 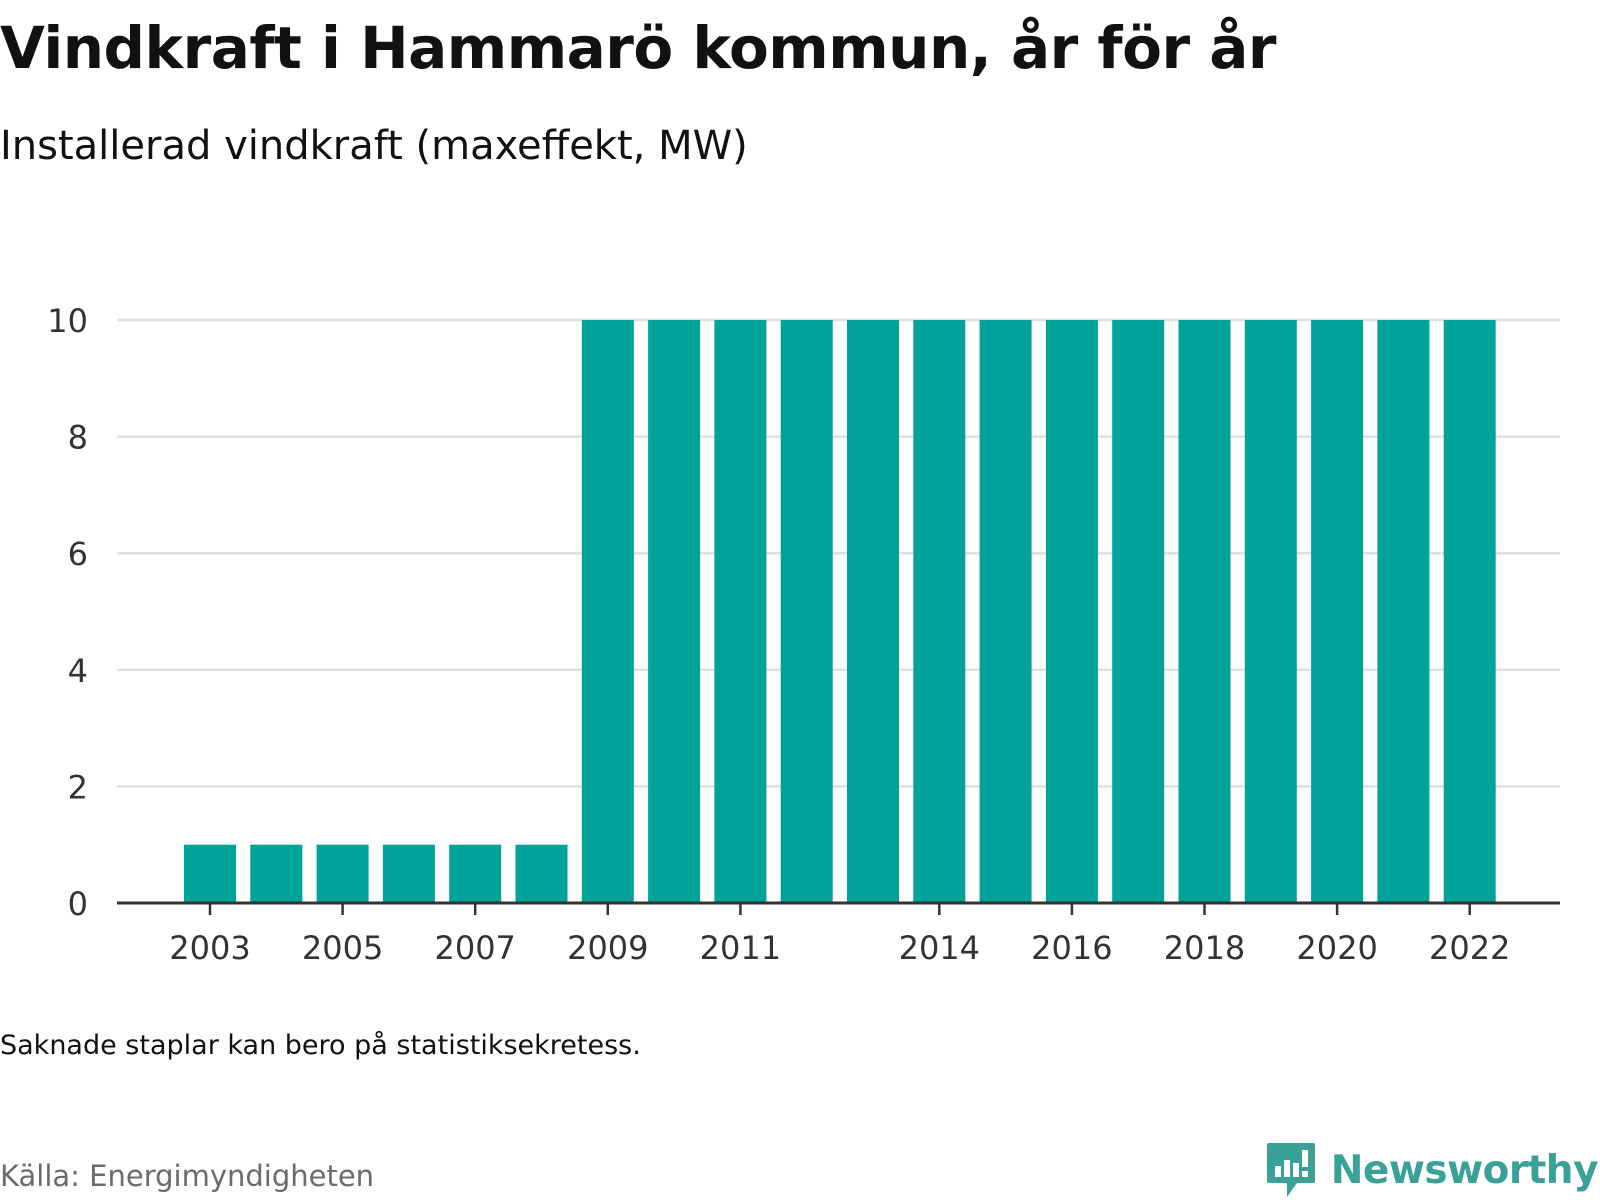 I want to click on x-tick-label: 2009, so click(x=607, y=948).